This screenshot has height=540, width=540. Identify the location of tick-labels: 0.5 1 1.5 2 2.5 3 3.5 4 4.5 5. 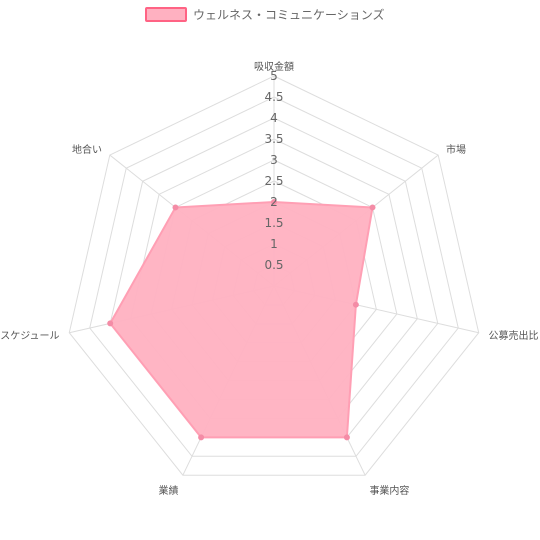
(273, 170).